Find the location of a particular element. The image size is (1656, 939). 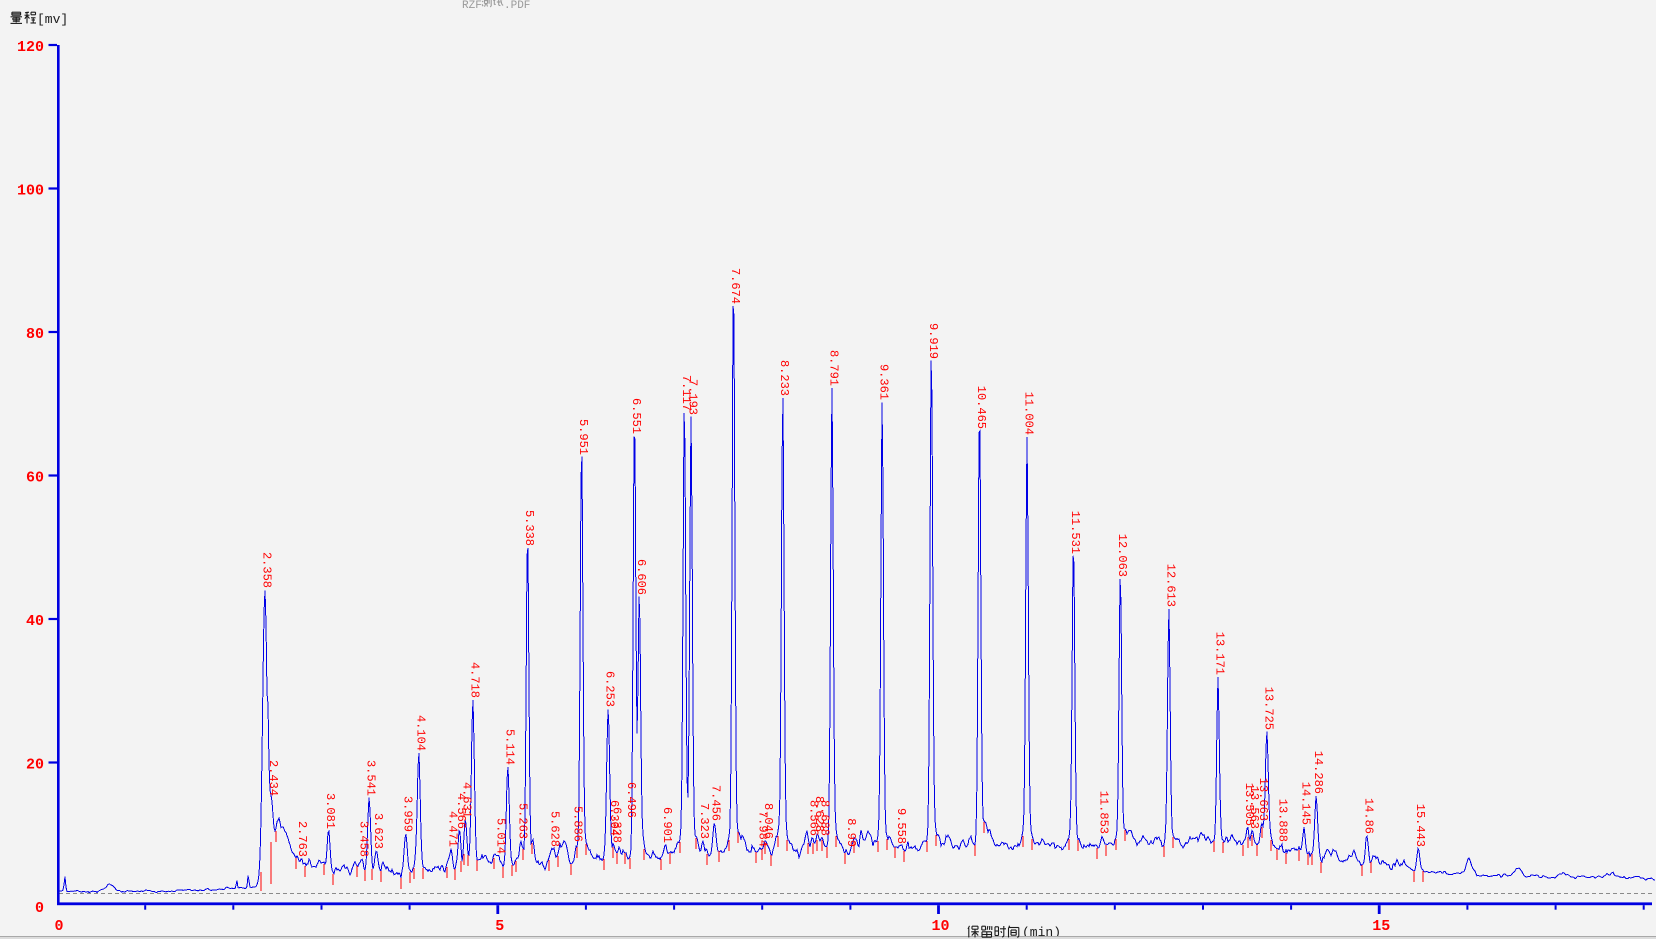

svg-text: 13.888 is located at coordinates (1283, 820).